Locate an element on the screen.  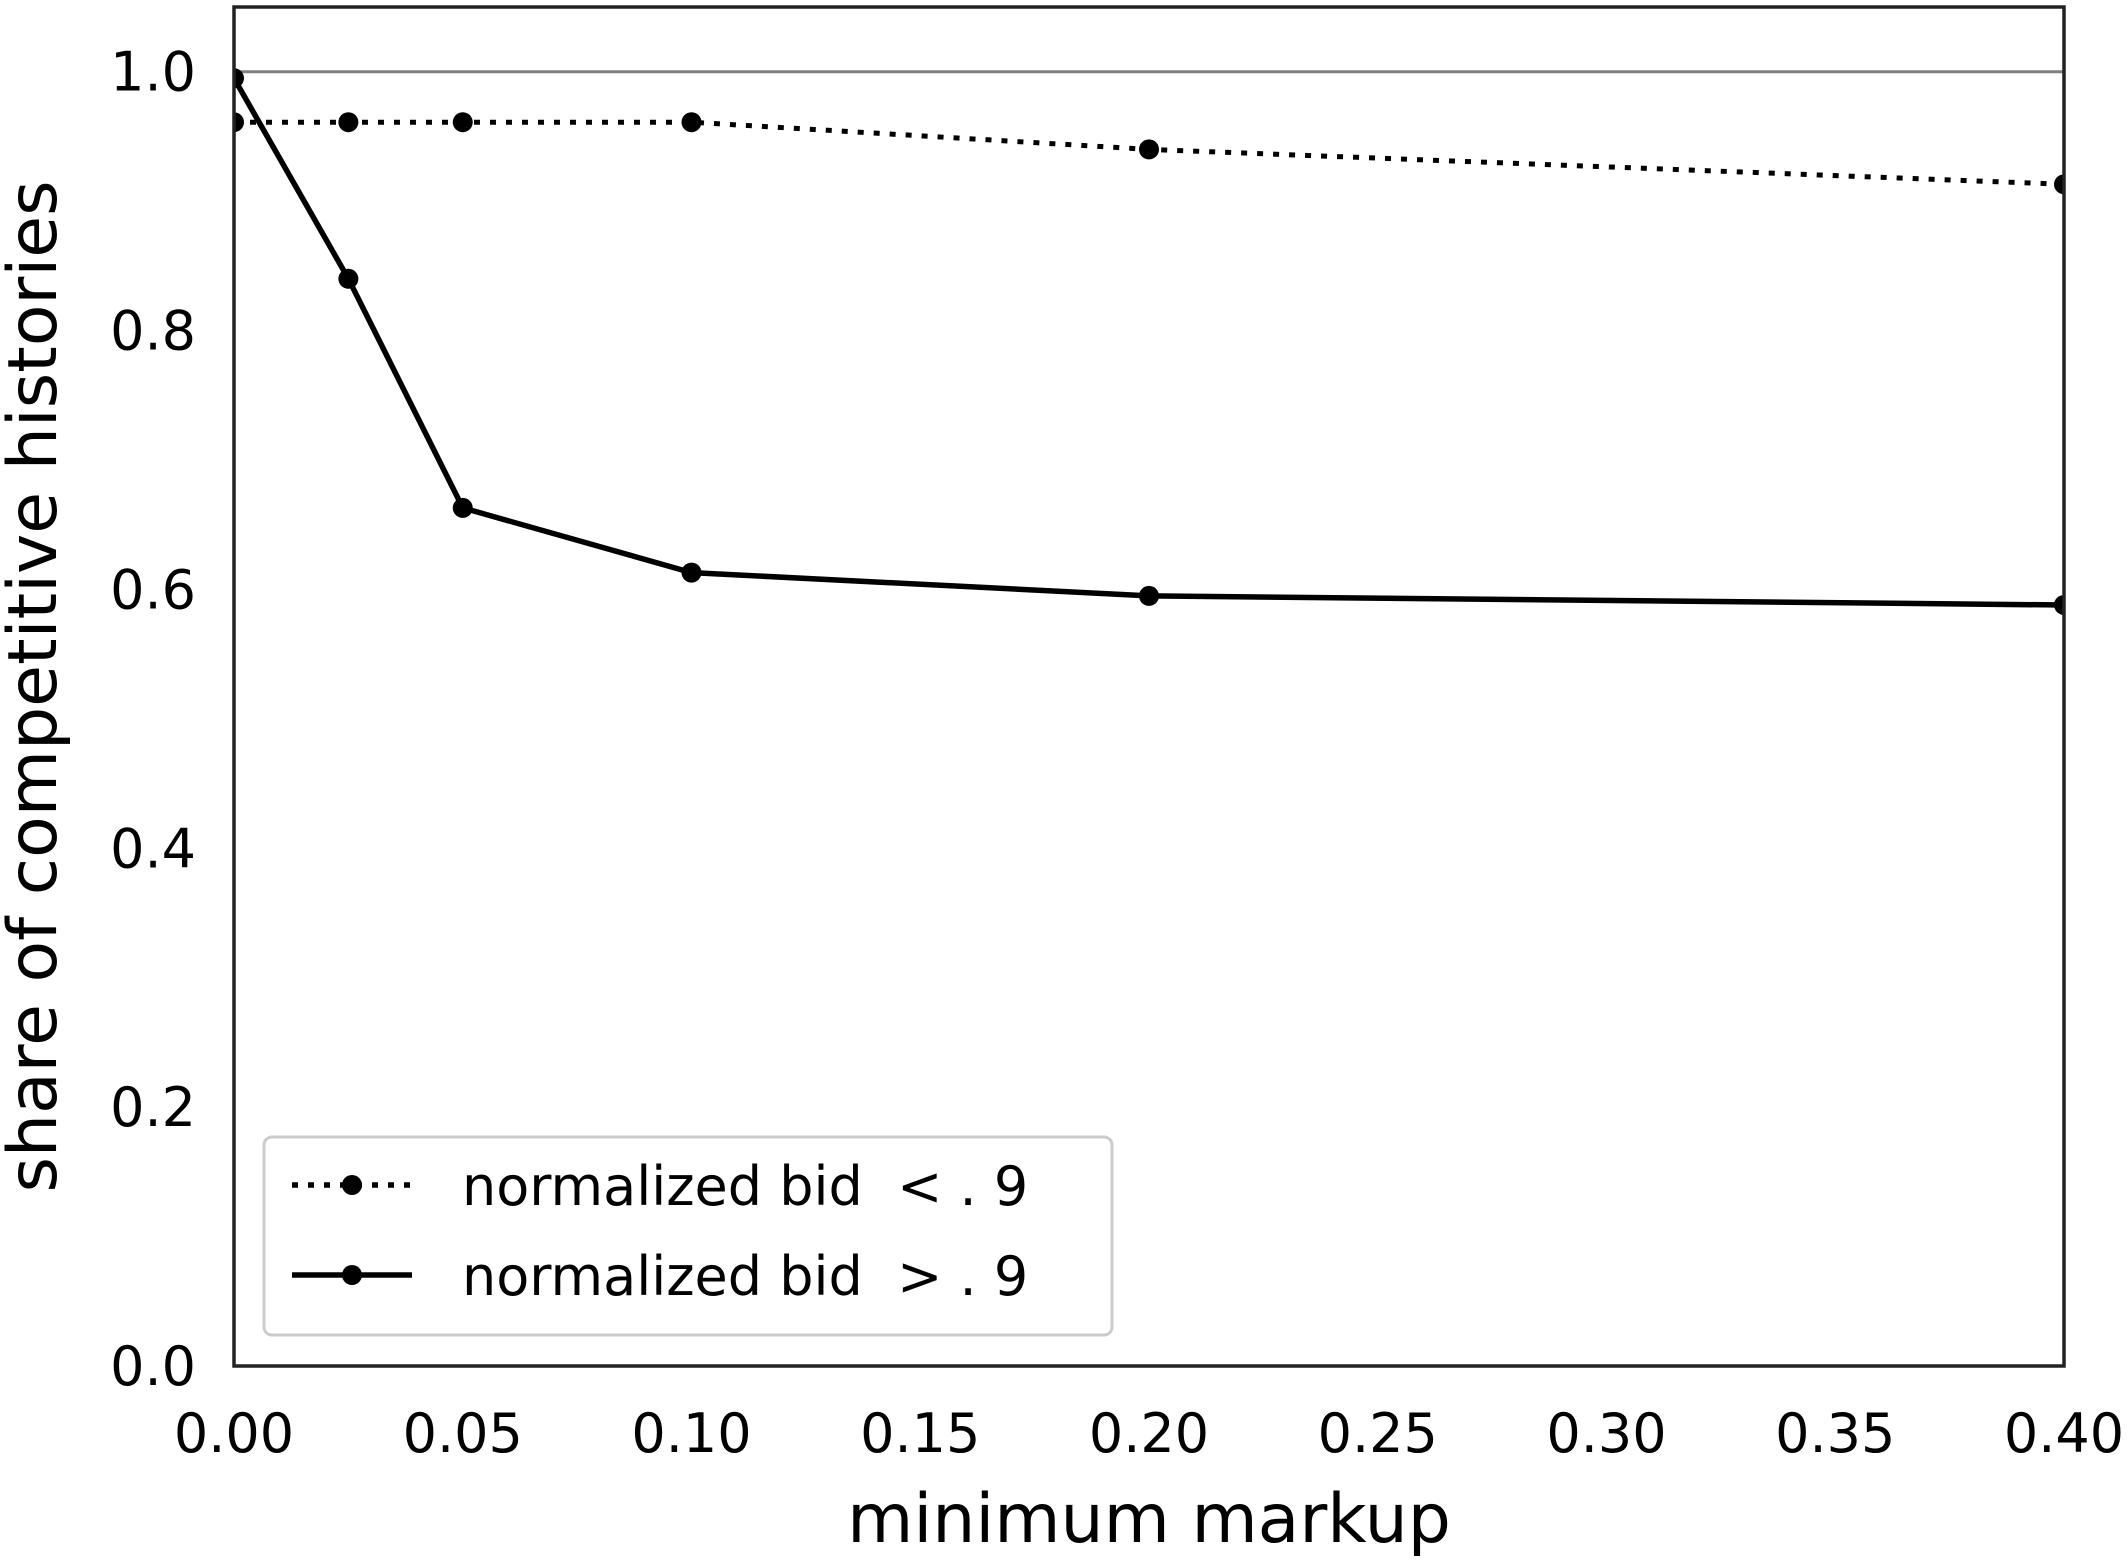
y-tick-label: 0.6 is located at coordinates (153, 589).